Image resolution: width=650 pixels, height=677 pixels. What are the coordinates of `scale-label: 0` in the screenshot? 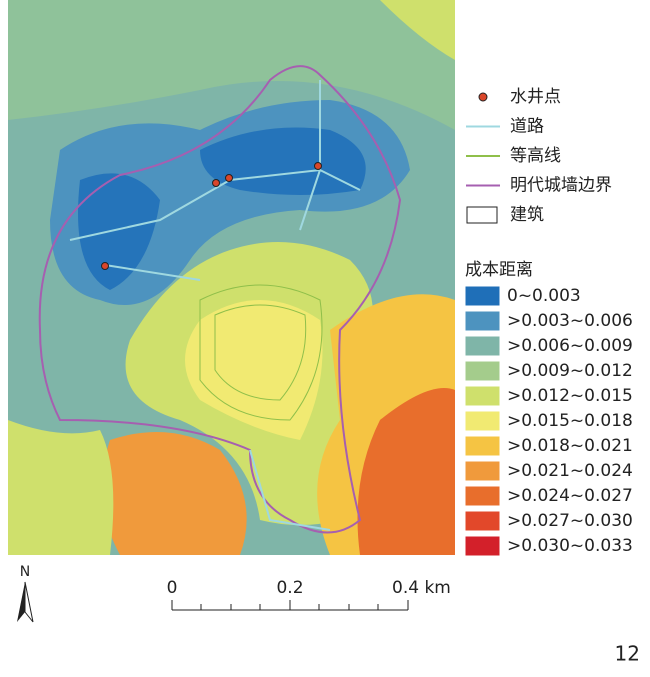 It's located at (172, 588).